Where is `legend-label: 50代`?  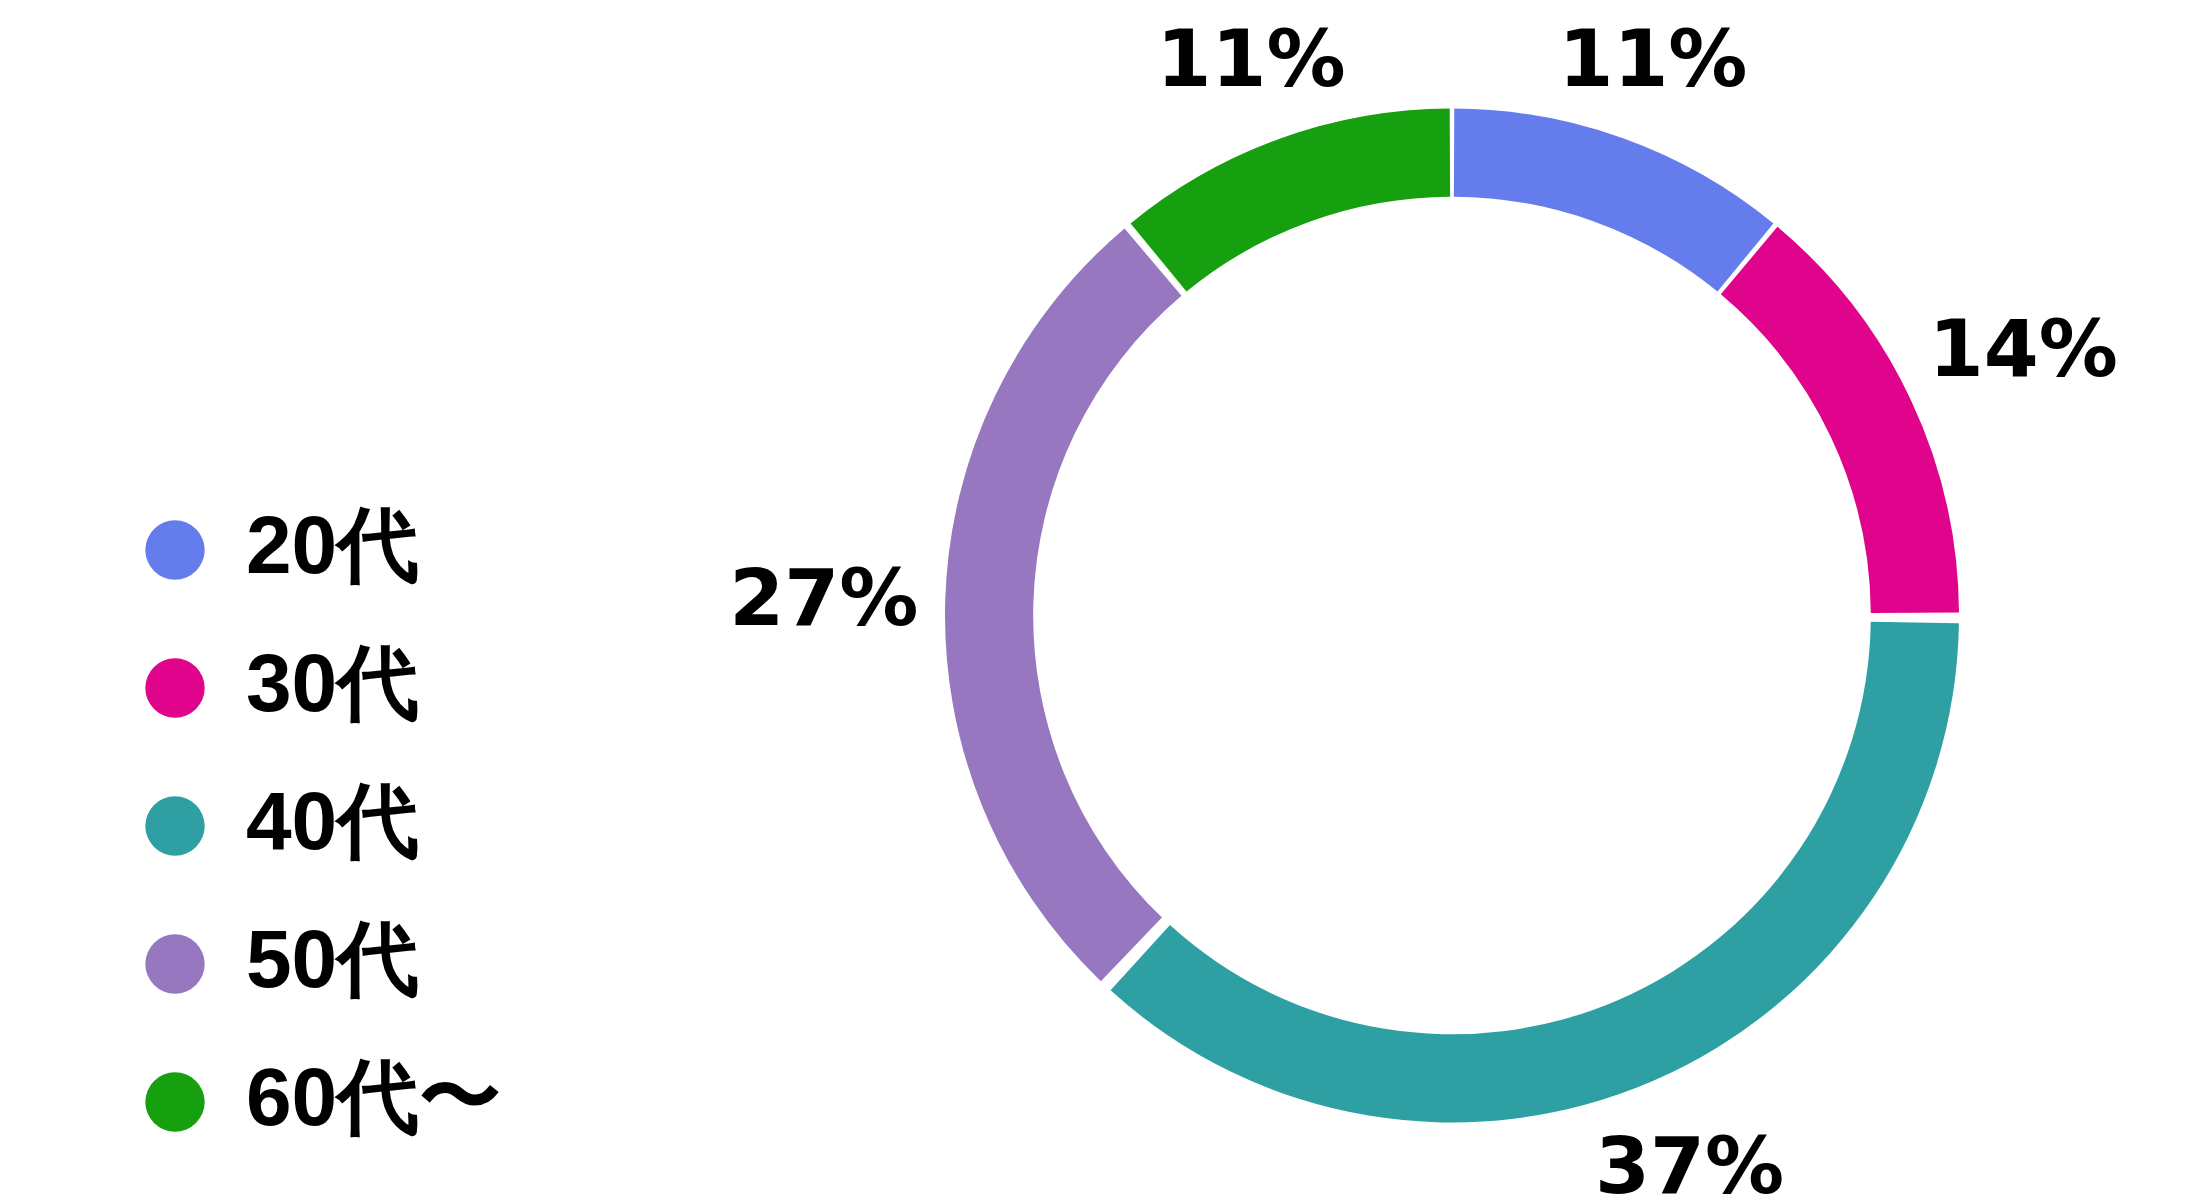 legend-label: 50代 is located at coordinates (333, 958).